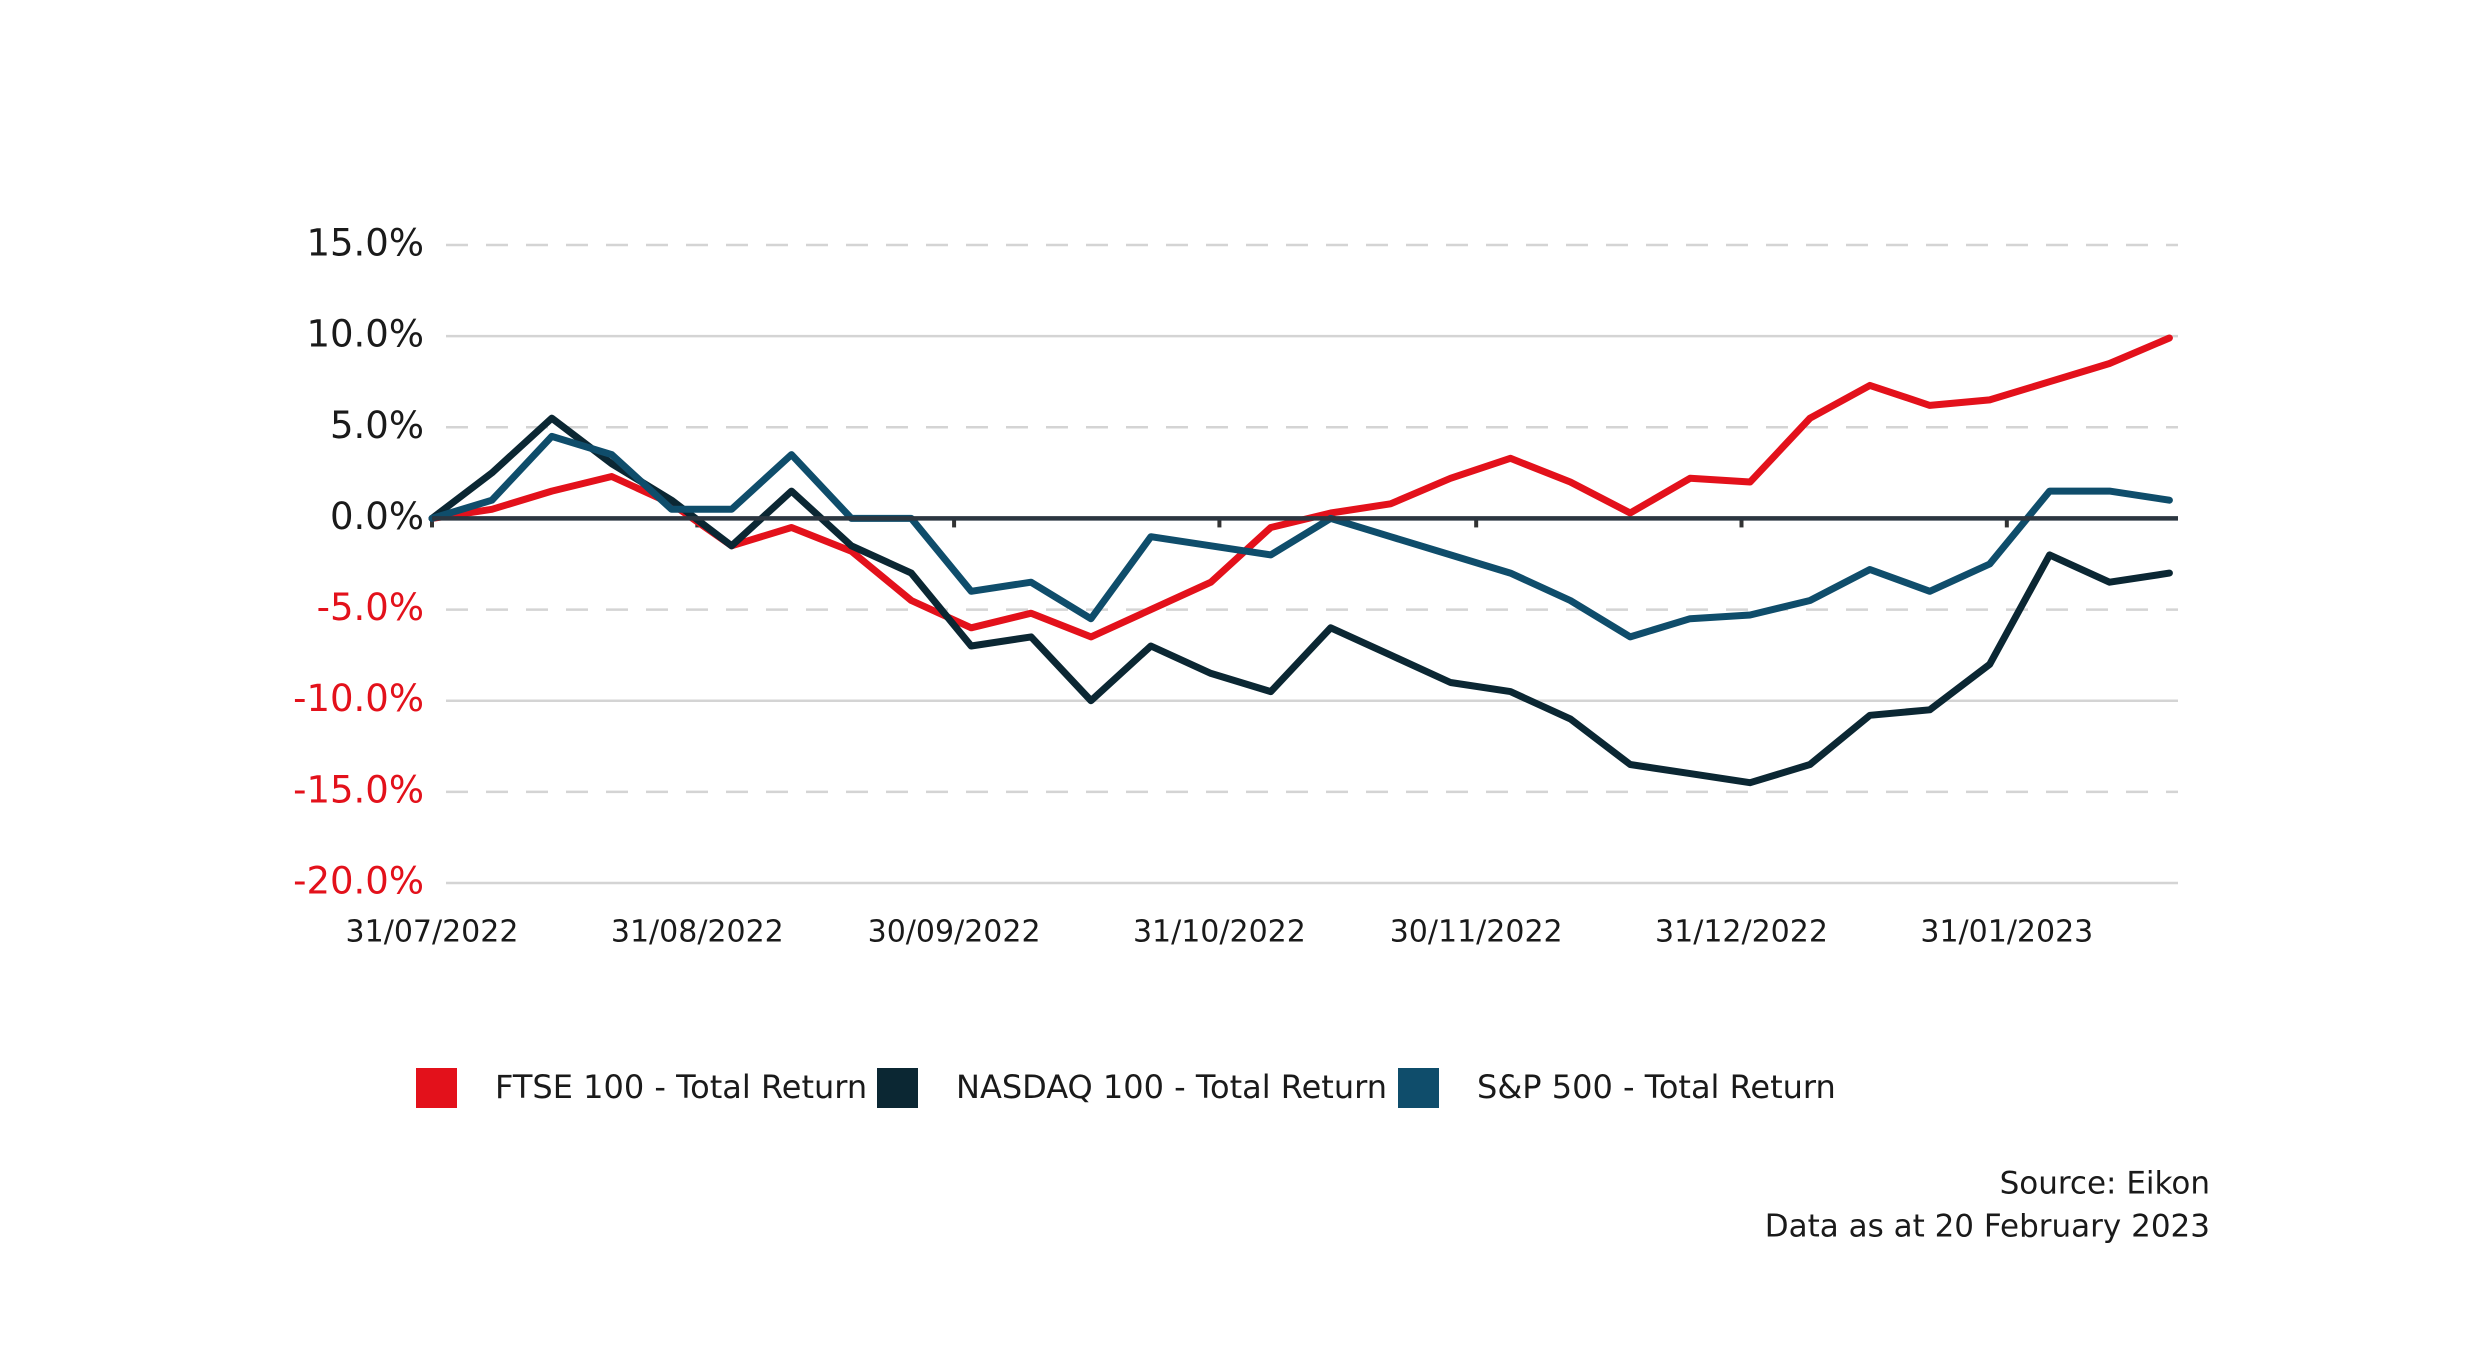  Describe the element at coordinates (370, 607) in the screenshot. I see `y-tick-label: -5.0%` at that location.